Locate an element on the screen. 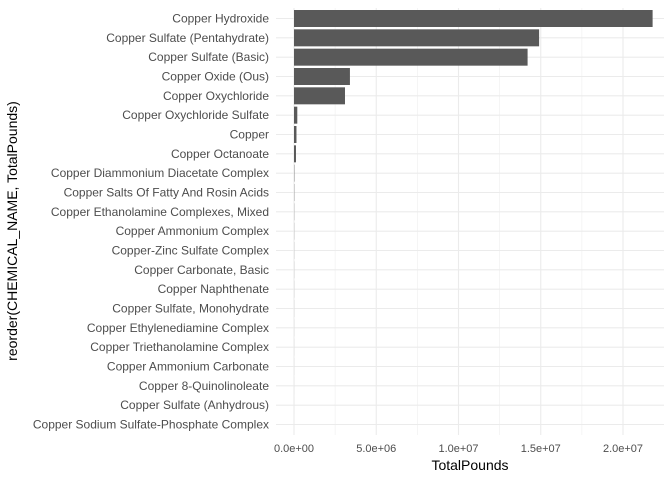 The width and height of the screenshot is (672, 480). x-axis-title: TotalPounds is located at coordinates (469, 465).